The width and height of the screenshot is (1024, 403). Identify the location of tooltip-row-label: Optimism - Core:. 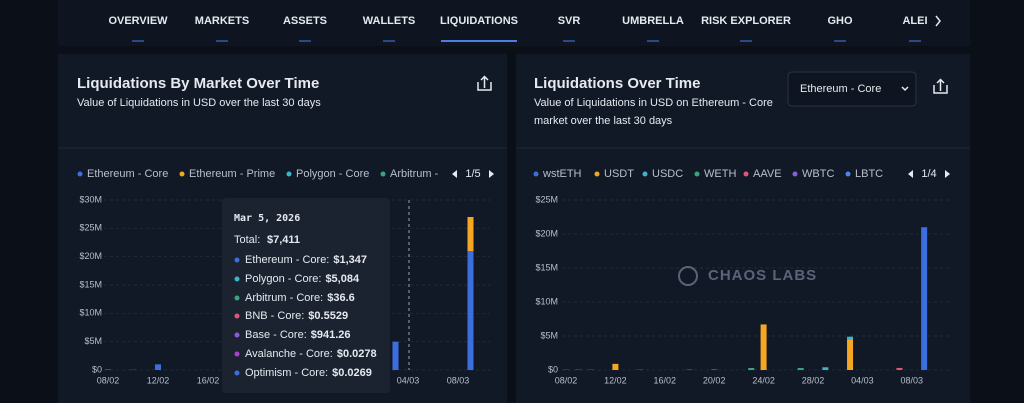
(286, 373).